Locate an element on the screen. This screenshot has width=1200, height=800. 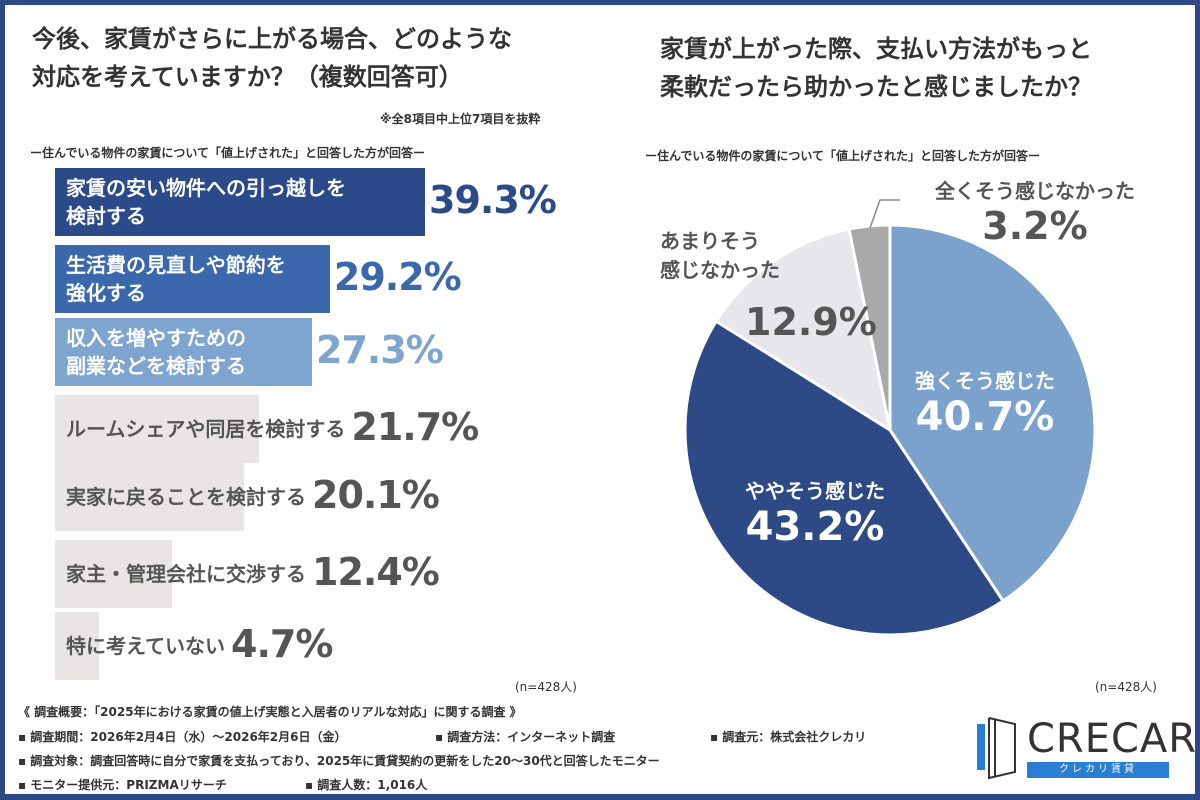
bar-label-line: 副業などを検討する is located at coordinates (156, 366).